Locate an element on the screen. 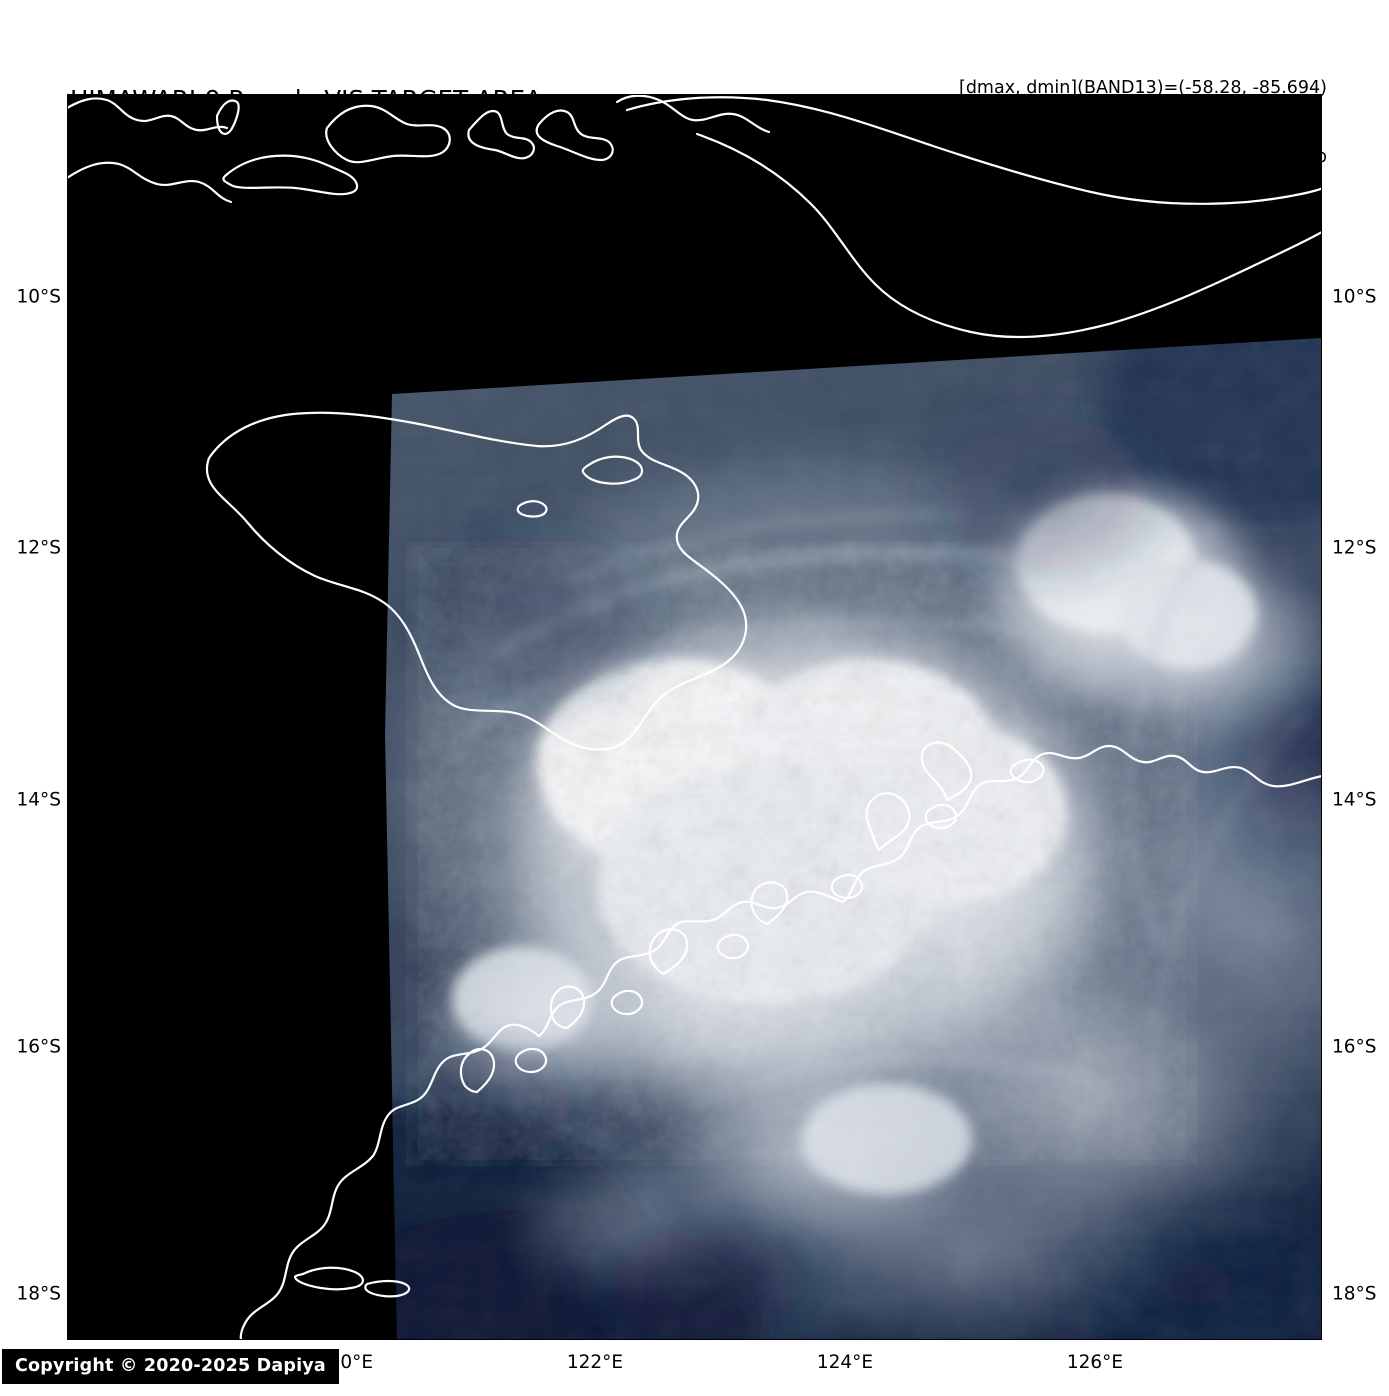 The width and height of the screenshot is (1389, 1396). lat-tick-left-16s: 16°S is located at coordinates (38, 1047).